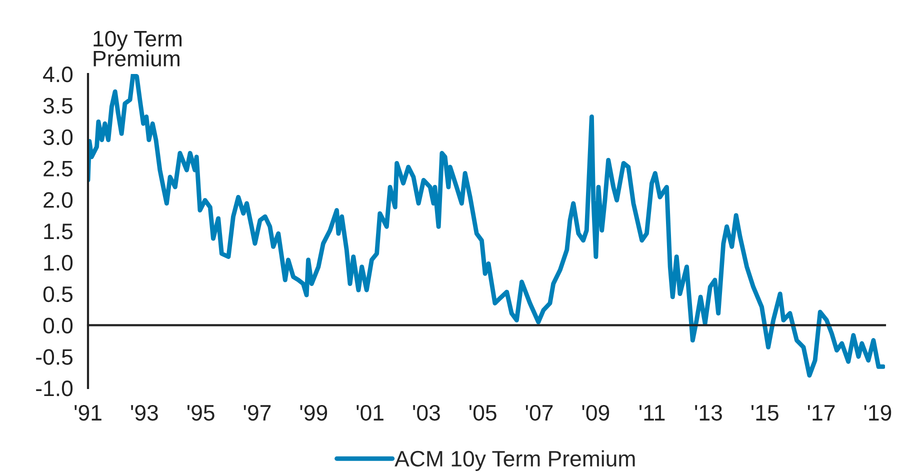 The width and height of the screenshot is (901, 474). Describe the element at coordinates (138, 48) in the screenshot. I see `y-axis-title: 10y Term Premium` at that location.